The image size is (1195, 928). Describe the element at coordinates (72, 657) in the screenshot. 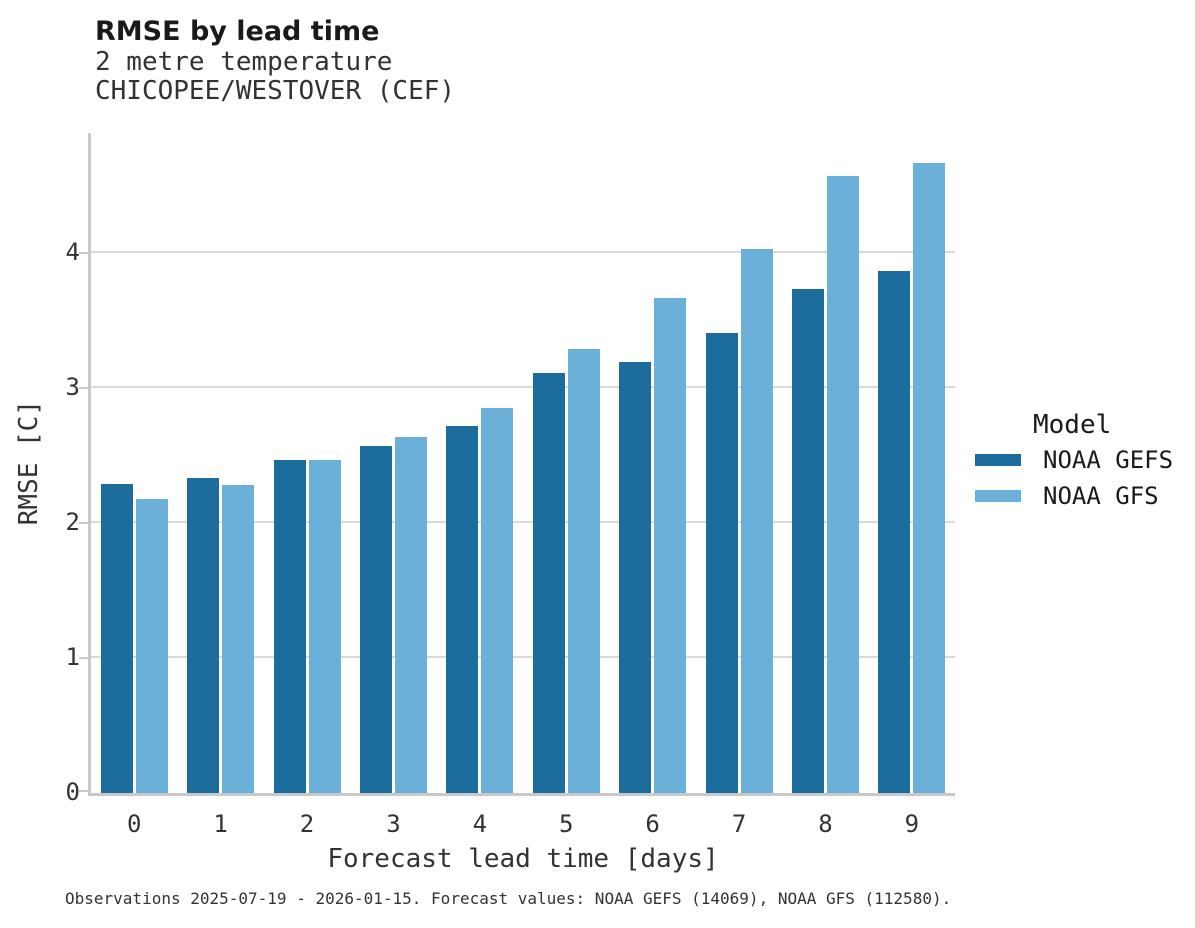

I see `y-tick-label-1: 1` at that location.